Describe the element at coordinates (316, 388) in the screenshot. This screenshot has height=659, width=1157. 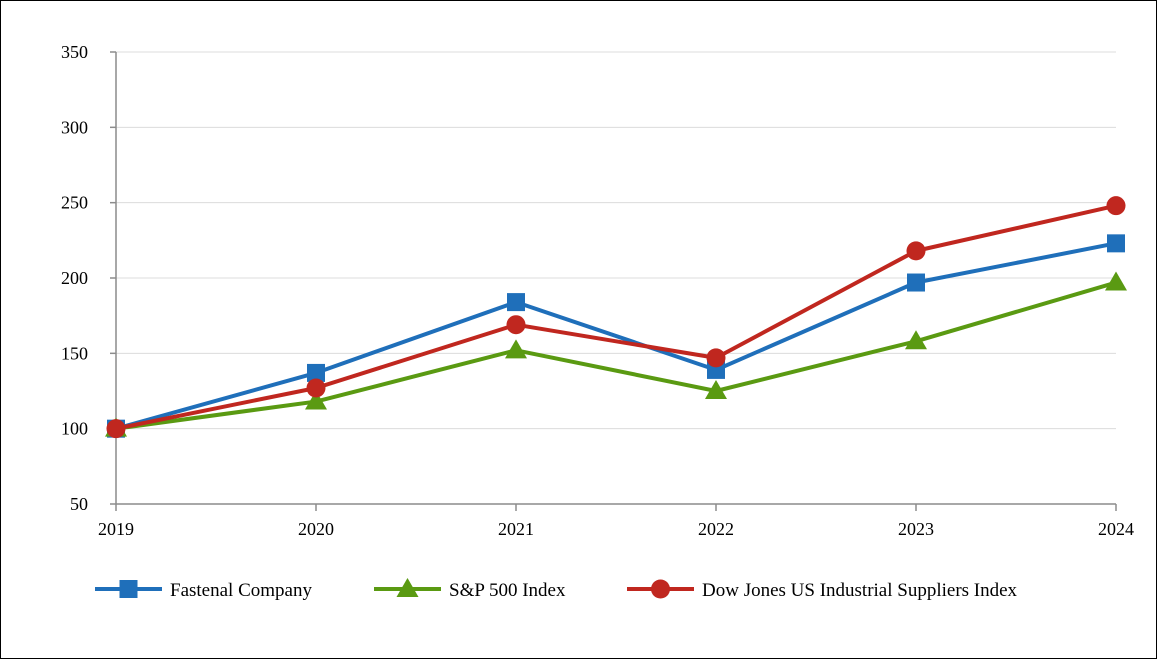
I see `data-point-s3-2020` at that location.